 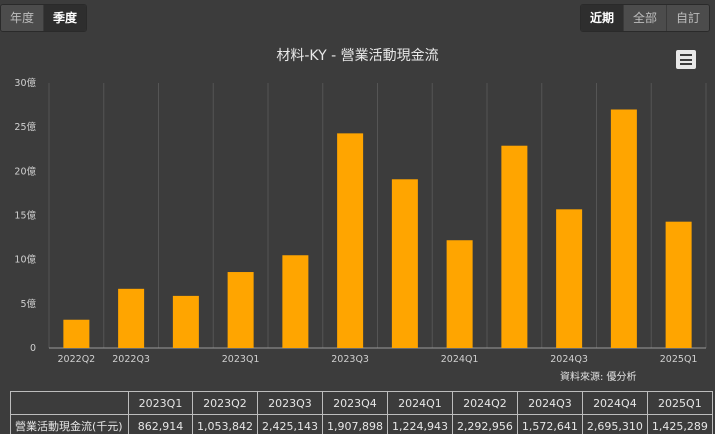 What do you see at coordinates (419, 403) in the screenshot?
I see `table-header-cell: 2024Q1` at bounding box center [419, 403].